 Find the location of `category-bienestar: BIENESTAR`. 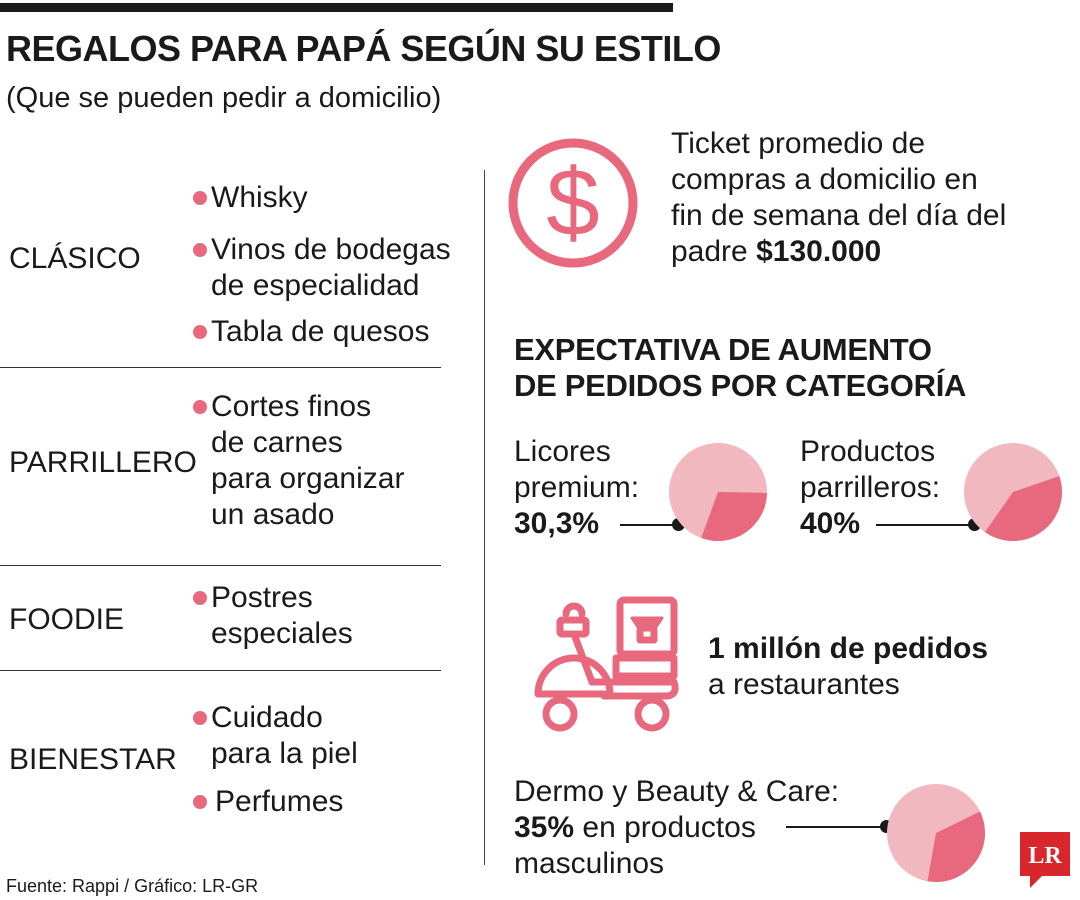

category-bienestar: BIENESTAR is located at coordinates (93, 759).